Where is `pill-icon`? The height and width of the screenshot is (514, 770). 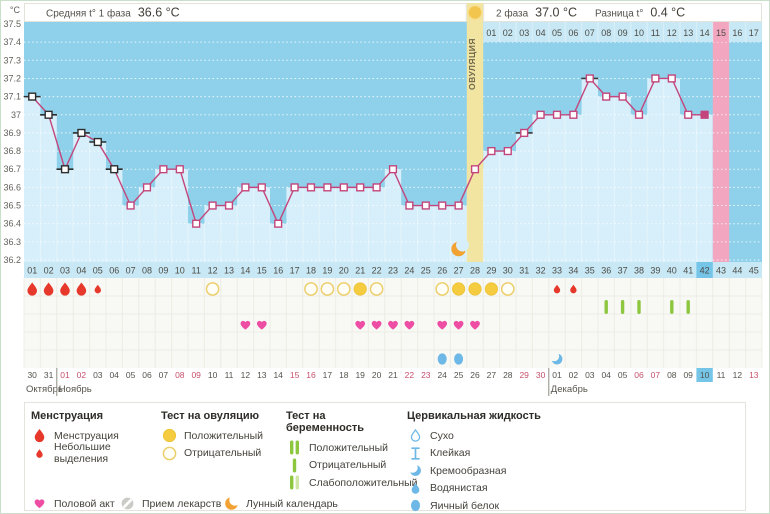 pill-icon is located at coordinates (127, 503).